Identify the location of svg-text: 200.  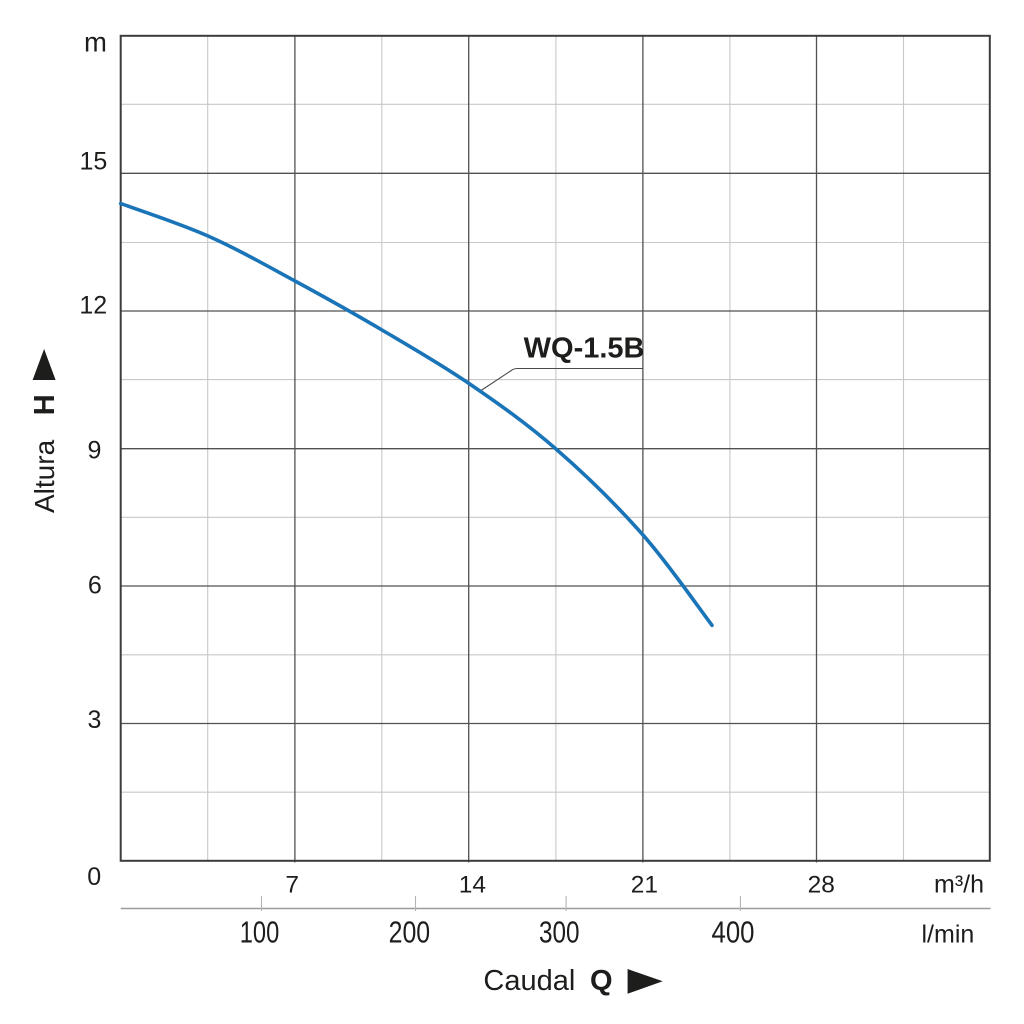
(410, 933).